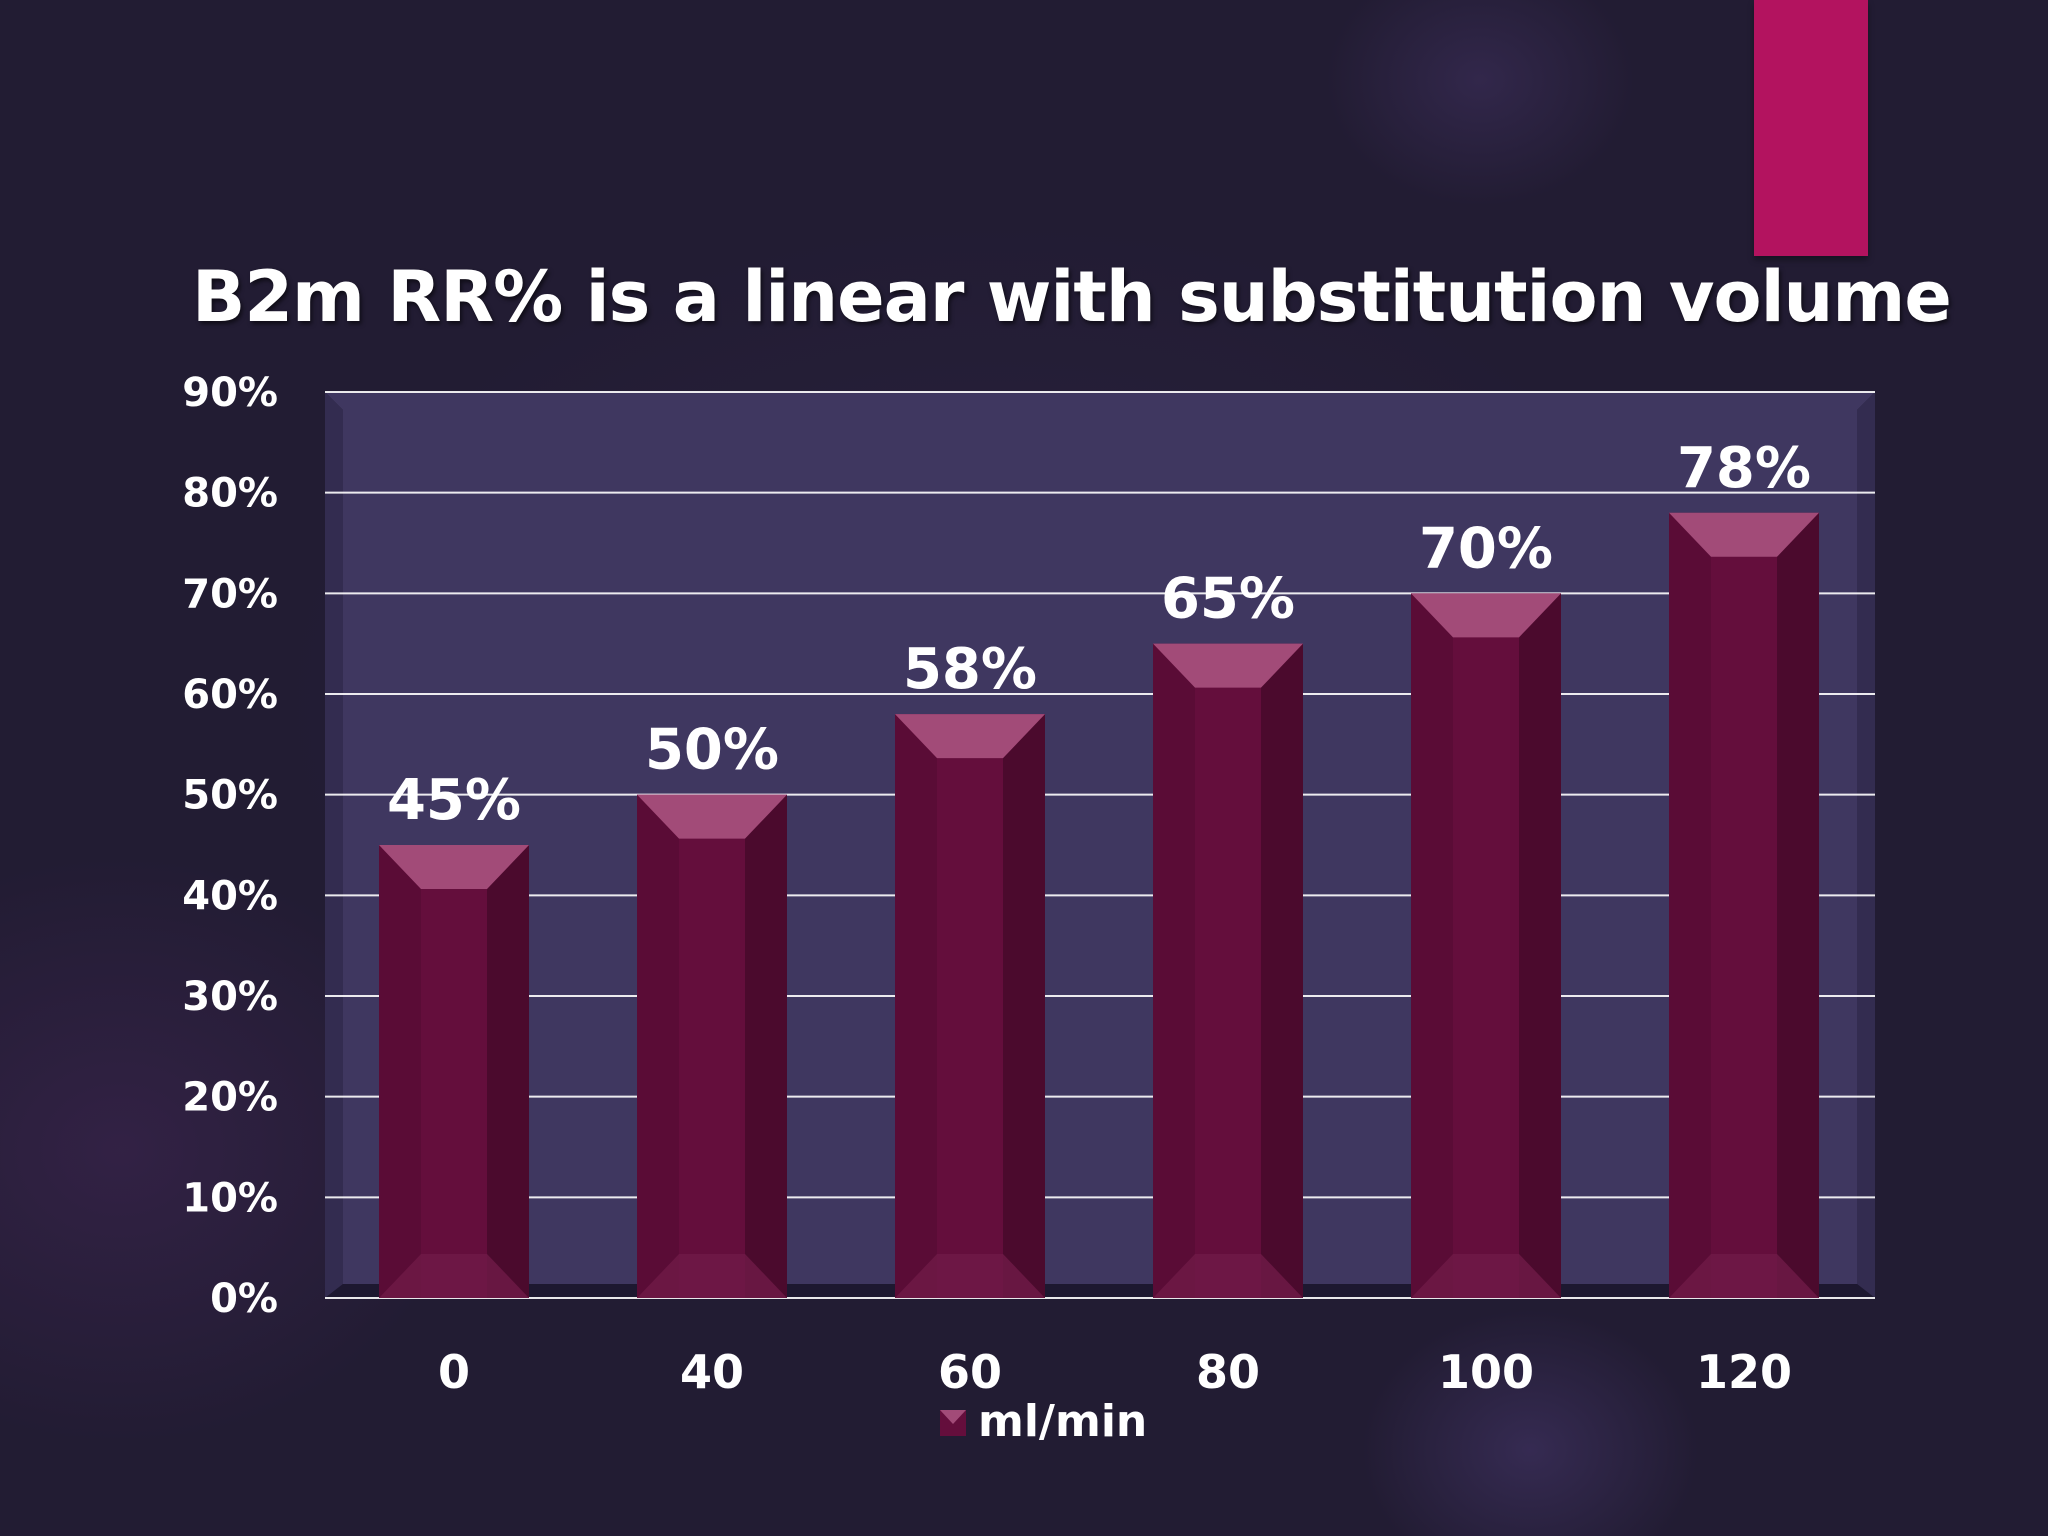 This screenshot has width=2048, height=1536. What do you see at coordinates (1744, 468) in the screenshot?
I see `data-label: 78%` at bounding box center [1744, 468].